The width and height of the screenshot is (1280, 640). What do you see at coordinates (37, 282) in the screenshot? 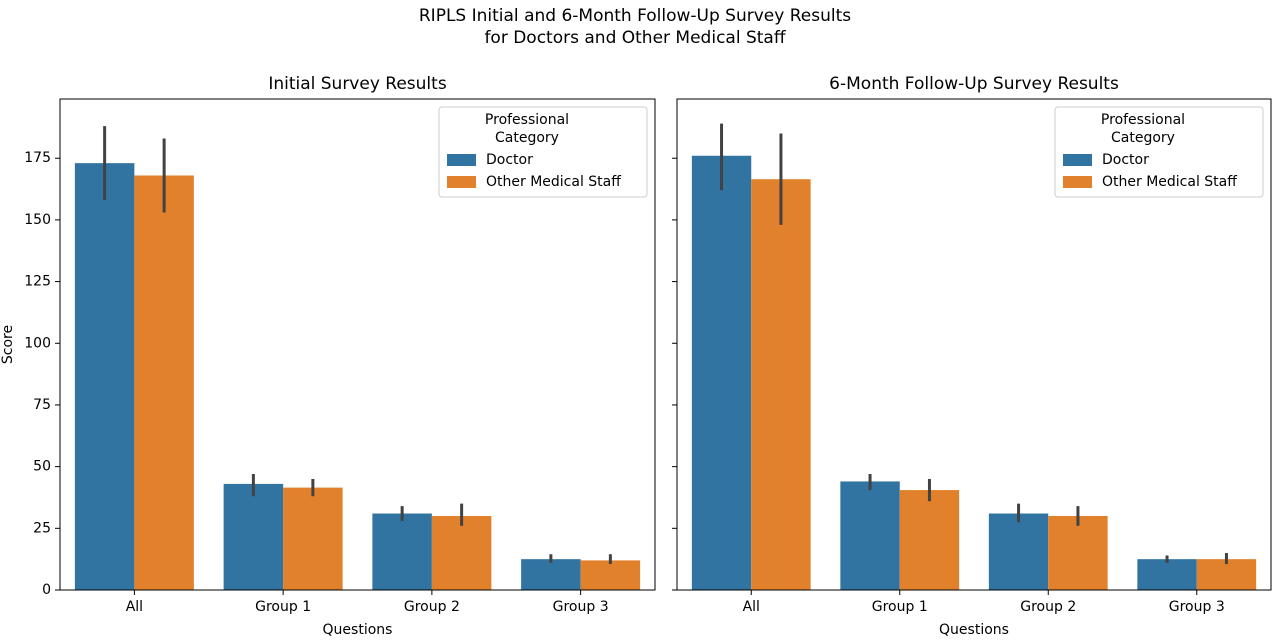
I see `y-tick-label: 125` at bounding box center [37, 282].